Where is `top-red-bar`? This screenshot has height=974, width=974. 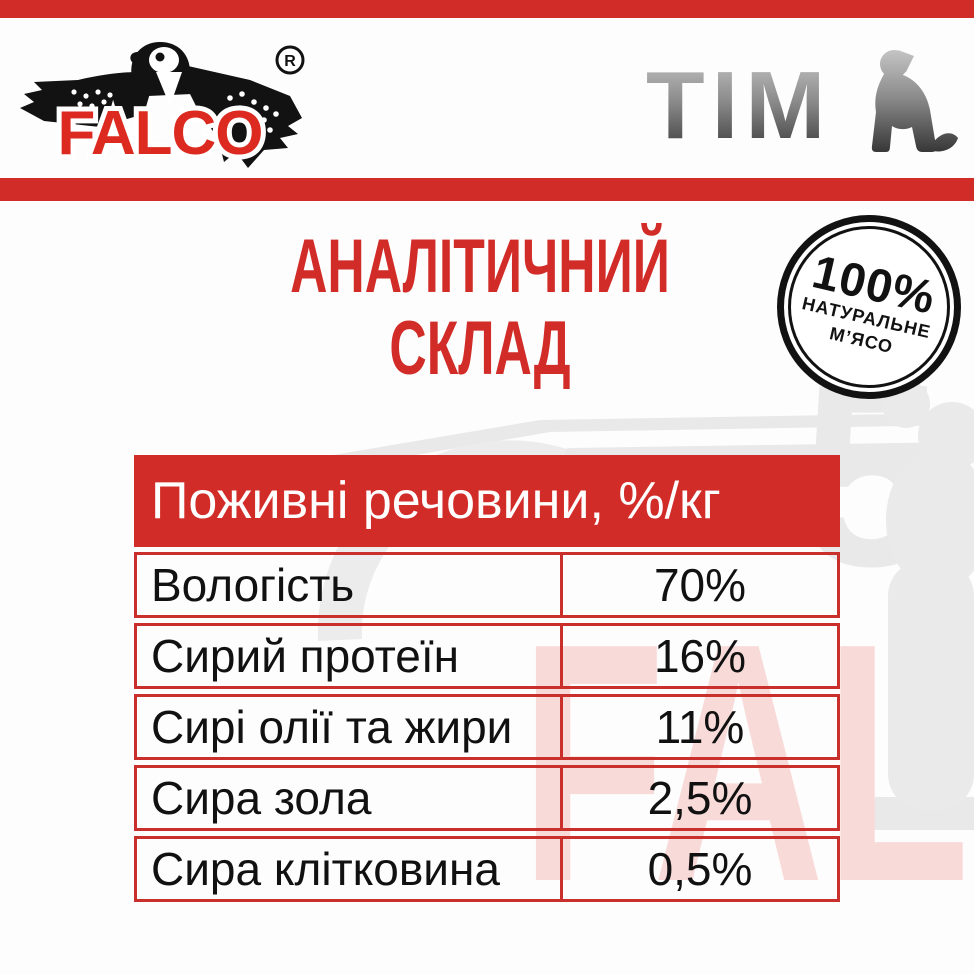 top-red-bar is located at coordinates (487, 9).